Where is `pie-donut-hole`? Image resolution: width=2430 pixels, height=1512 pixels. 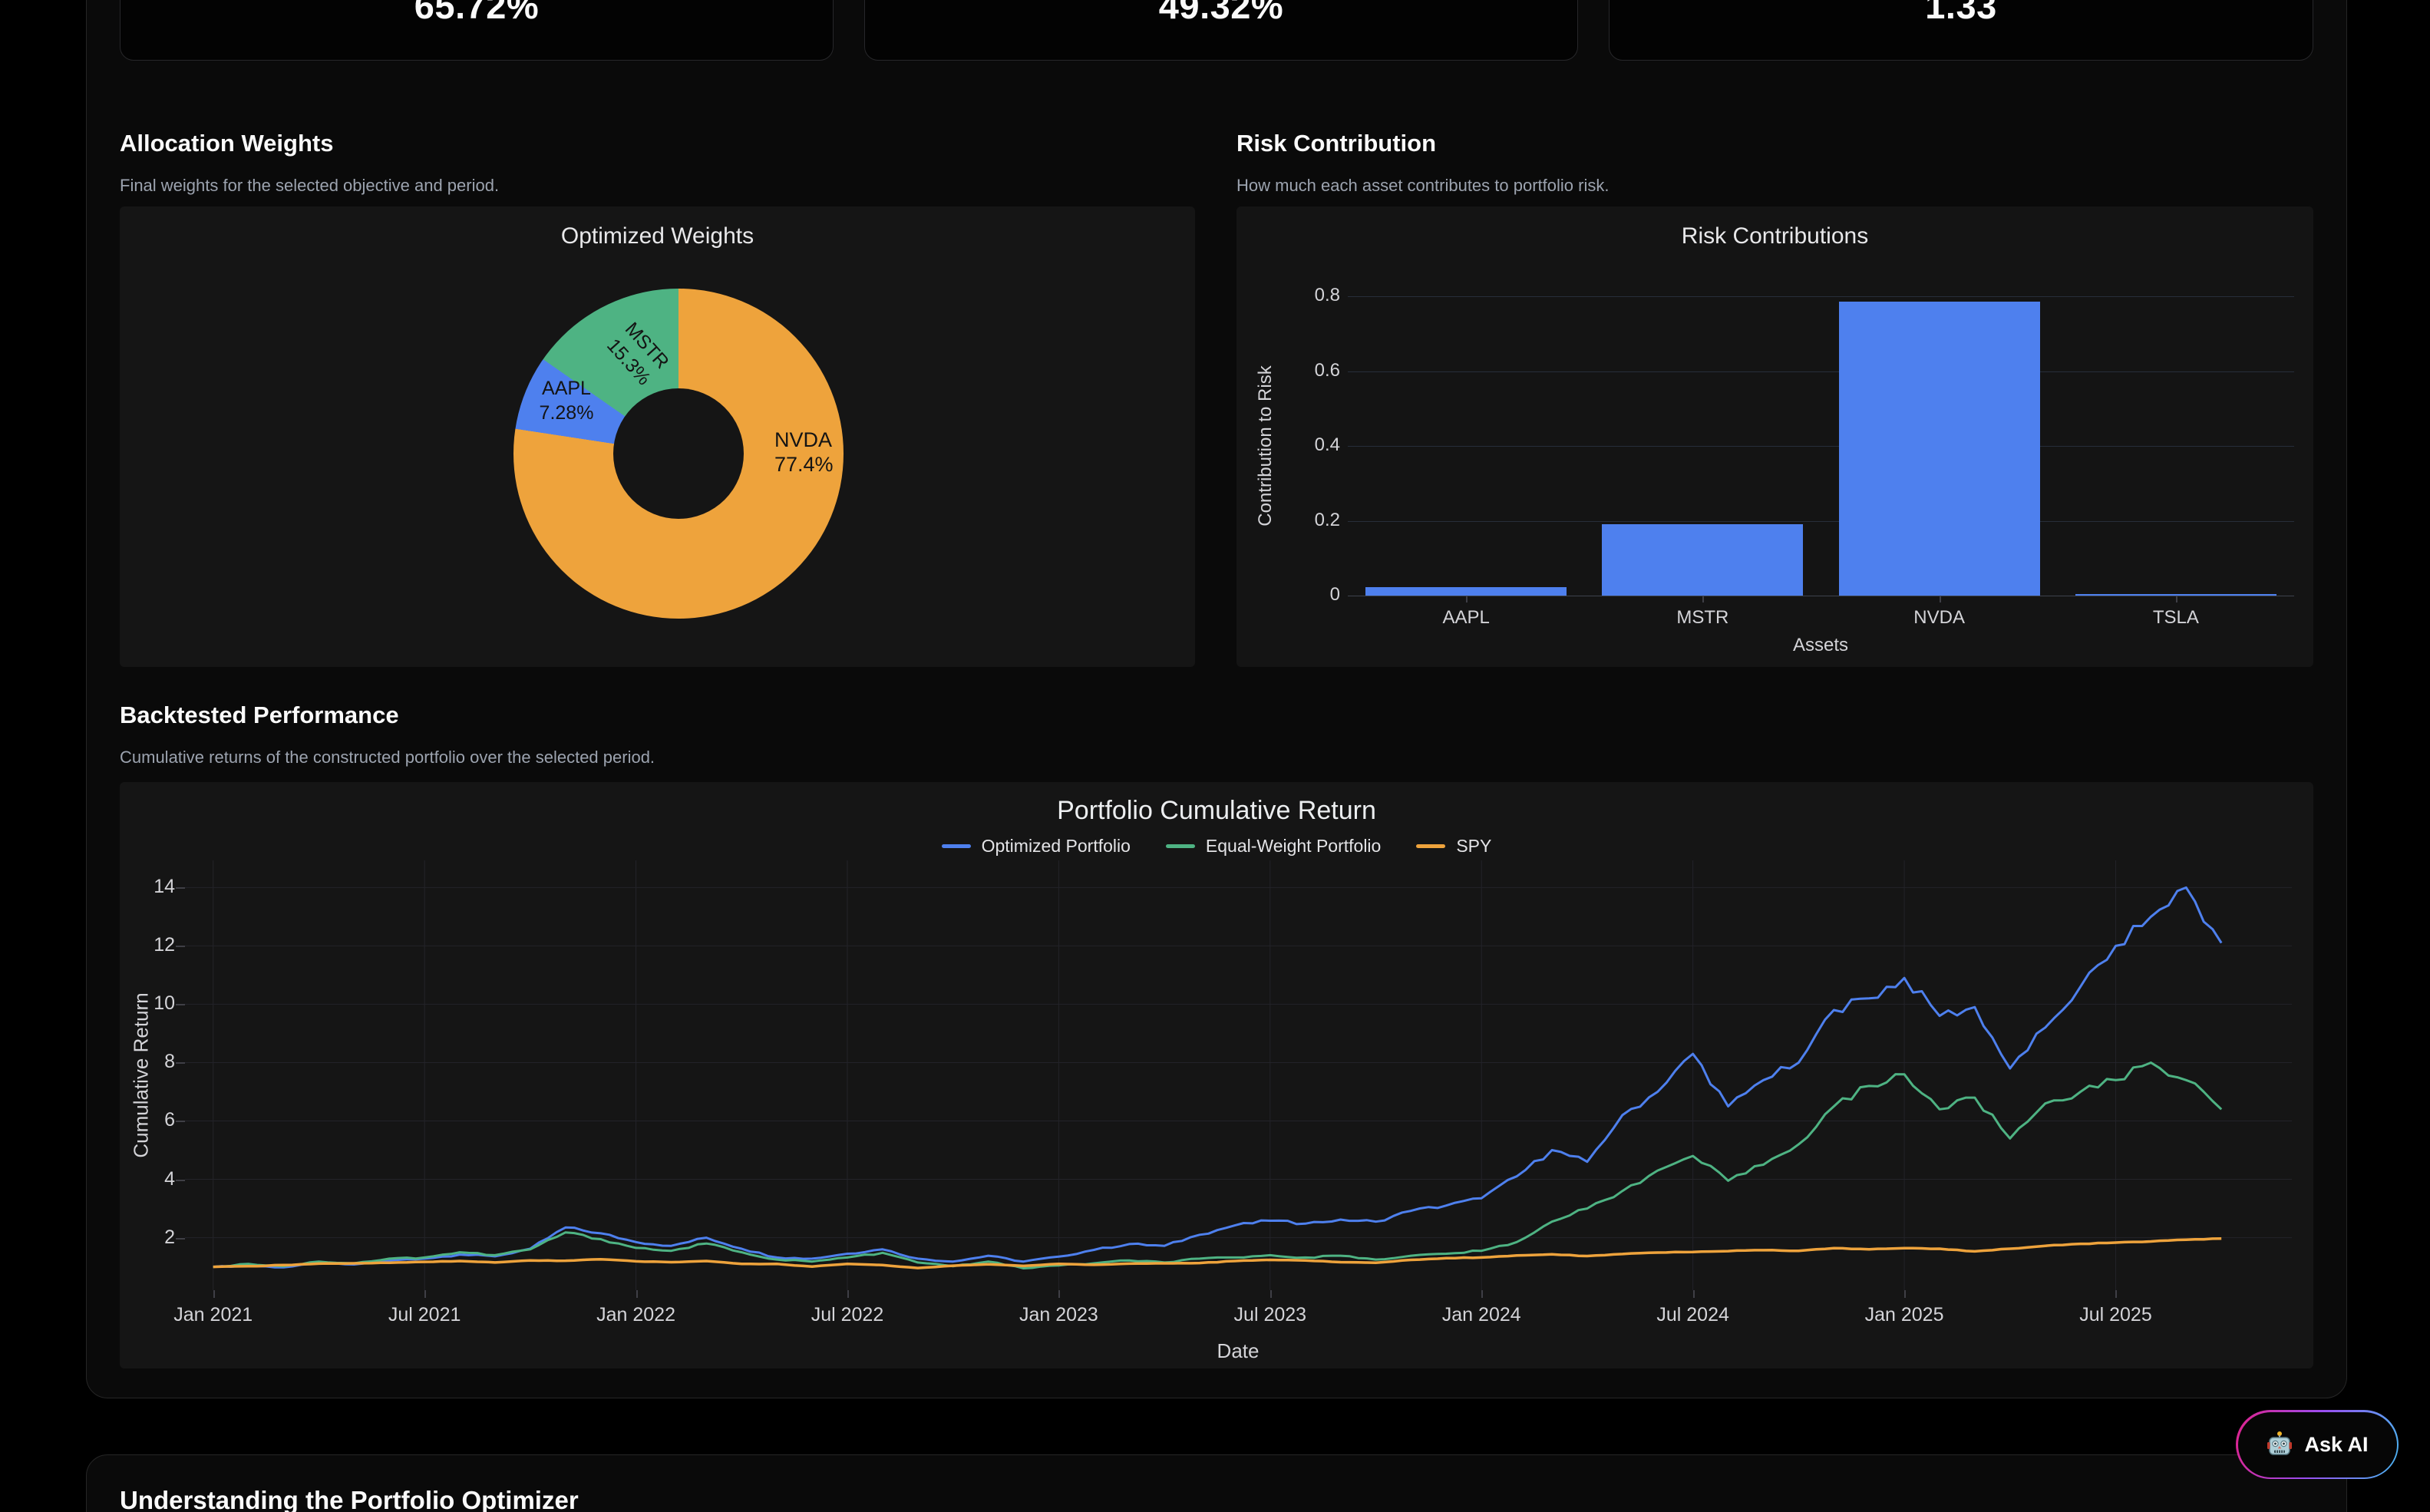
pie-donut-hole is located at coordinates (678, 454).